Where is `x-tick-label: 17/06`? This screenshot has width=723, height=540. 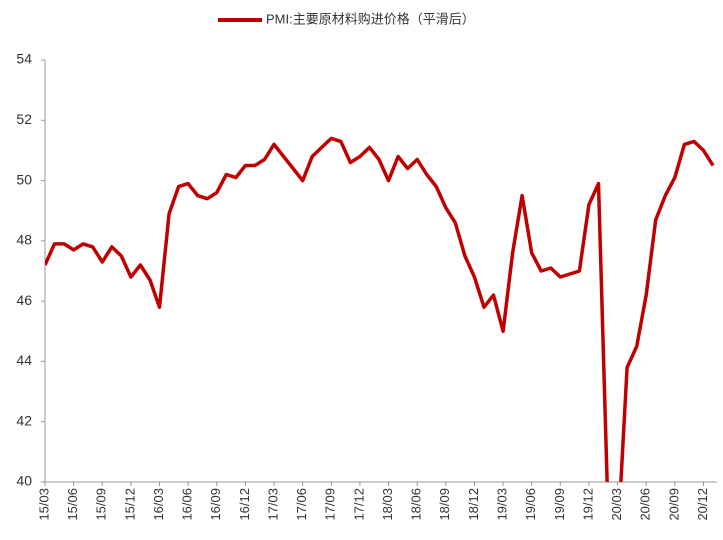
x-tick-label: 17/06 is located at coordinates (301, 504).